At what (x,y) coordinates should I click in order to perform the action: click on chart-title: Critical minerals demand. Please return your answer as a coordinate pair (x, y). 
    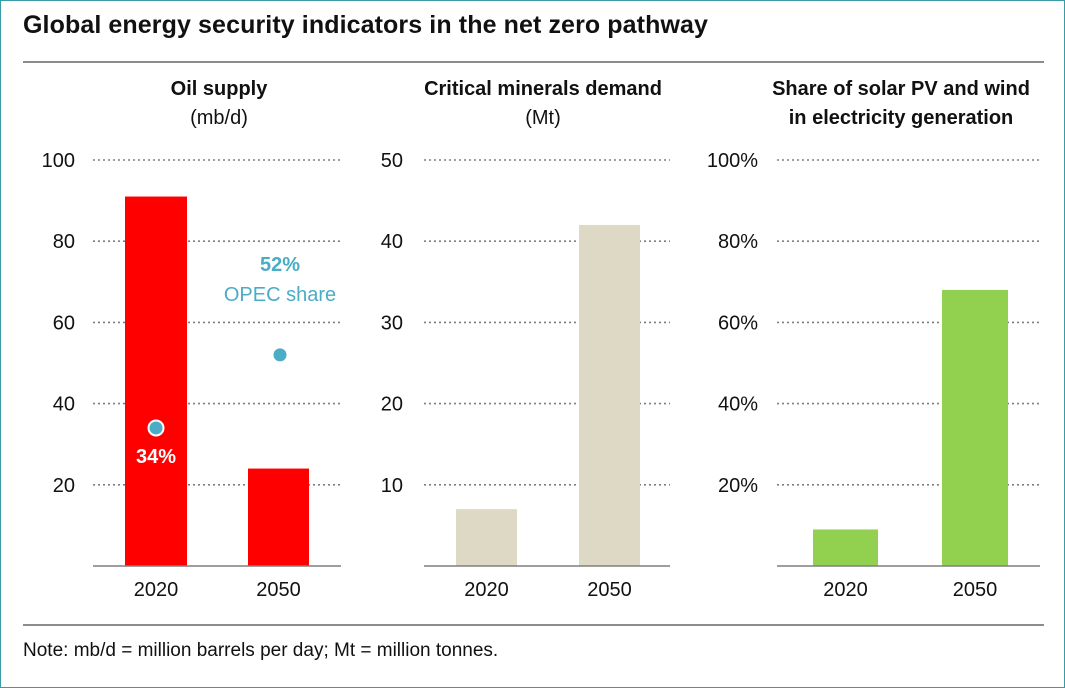
    Looking at the image, I should click on (543, 89).